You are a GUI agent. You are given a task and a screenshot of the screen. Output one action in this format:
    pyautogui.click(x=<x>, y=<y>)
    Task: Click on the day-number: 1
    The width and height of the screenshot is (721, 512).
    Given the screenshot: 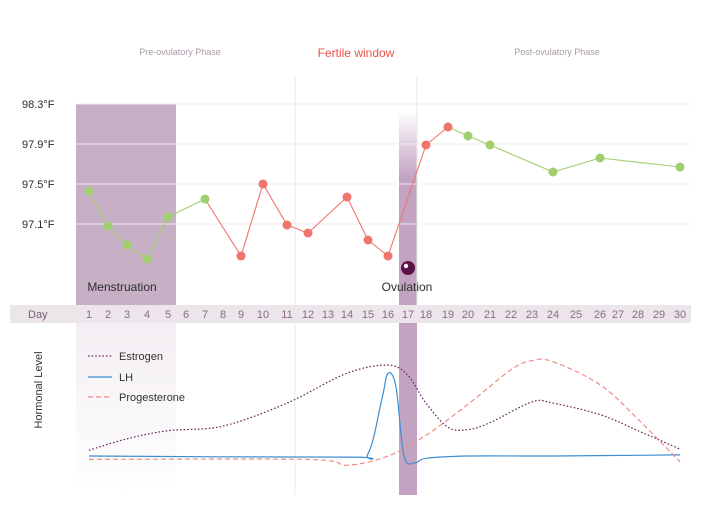 What is the action you would take?
    pyautogui.click(x=89, y=315)
    